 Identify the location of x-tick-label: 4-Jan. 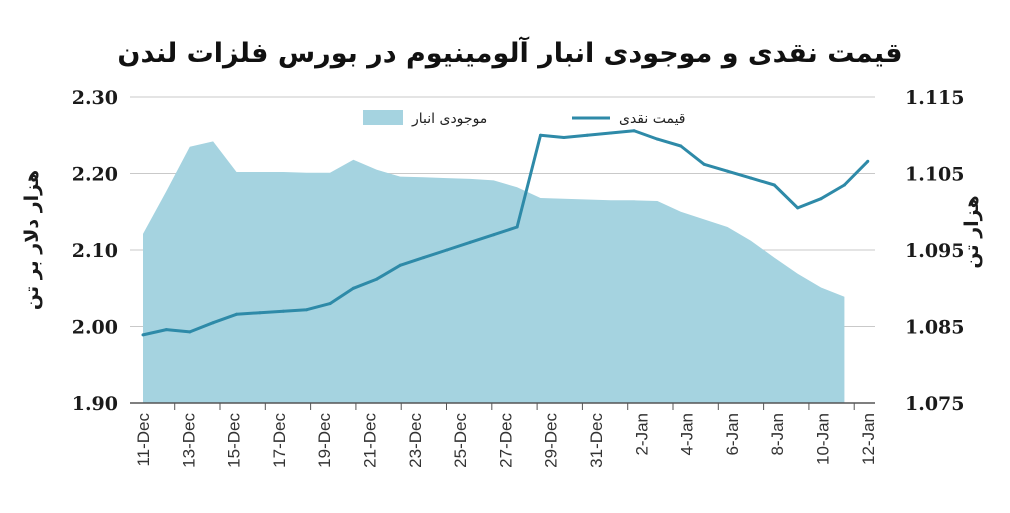
(687, 434).